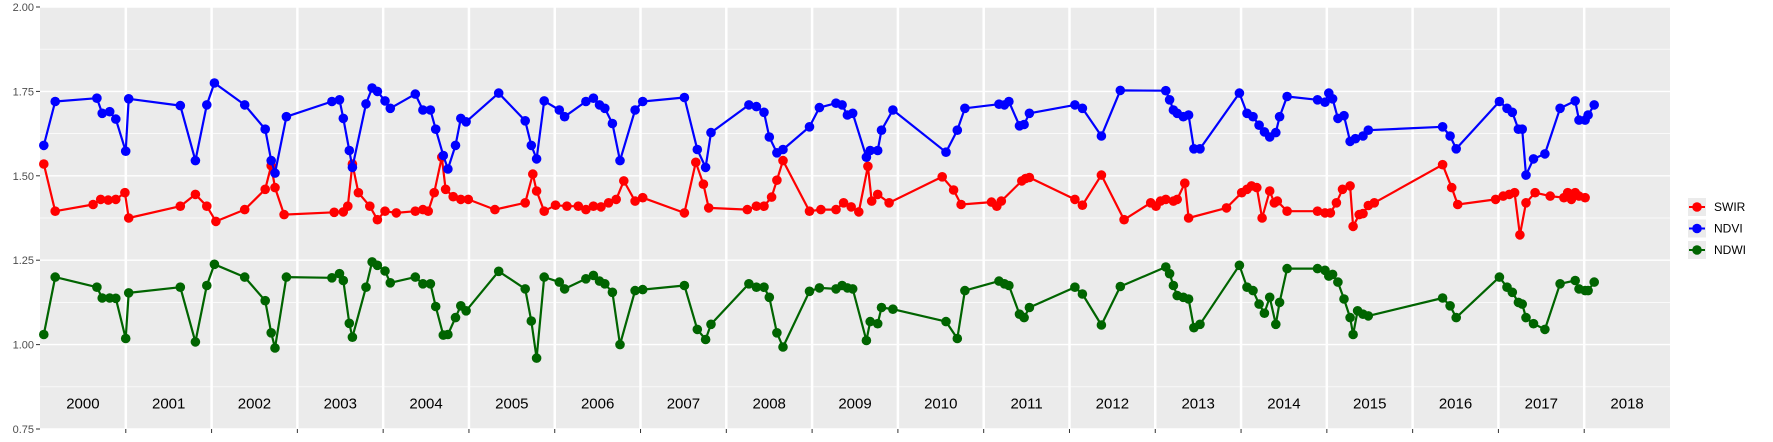 Image resolution: width=1773 pixels, height=442 pixels. What do you see at coordinates (340, 404) in the screenshot?
I see `year-label: 2003` at bounding box center [340, 404].